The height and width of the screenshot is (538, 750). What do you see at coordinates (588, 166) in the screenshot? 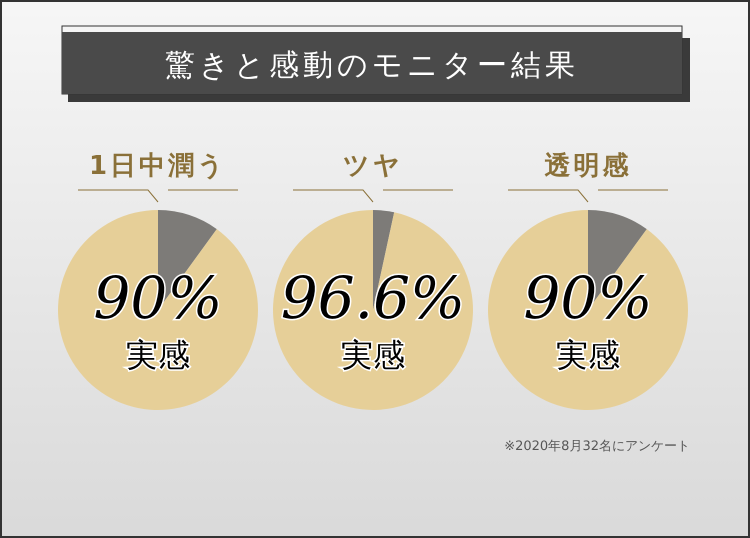
I see `chart-title: 透明感` at bounding box center [588, 166].